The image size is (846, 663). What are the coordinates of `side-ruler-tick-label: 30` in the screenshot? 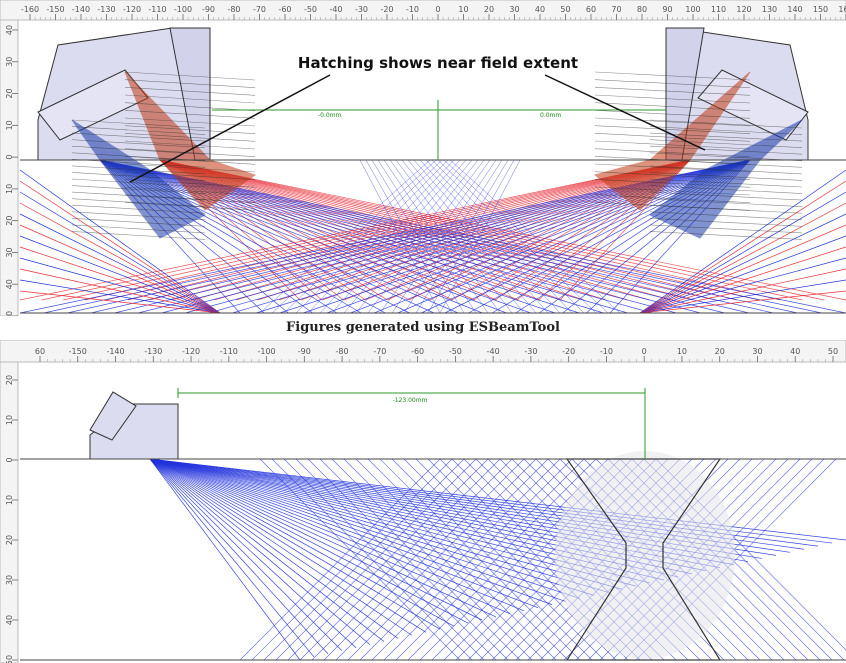 It's located at (9, 252).